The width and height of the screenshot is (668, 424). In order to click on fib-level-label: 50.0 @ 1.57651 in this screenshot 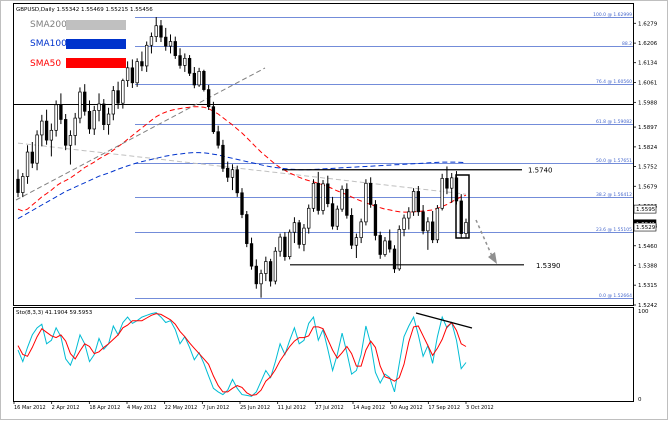, I will do `click(614, 161)`.